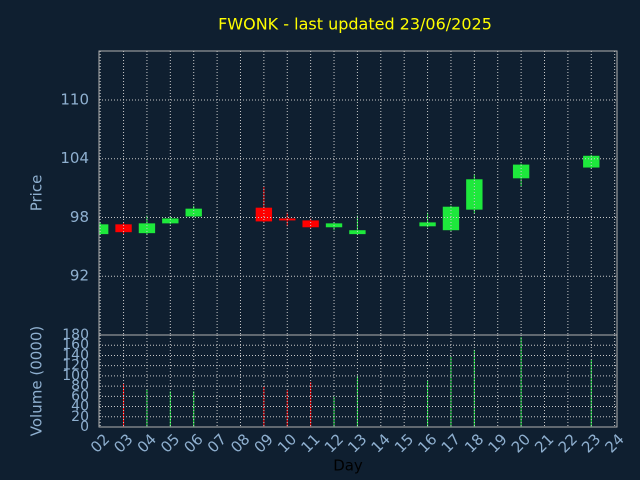 Image resolution: width=640 pixels, height=480 pixels. I want to click on y-tick-label: 40, so click(80, 407).